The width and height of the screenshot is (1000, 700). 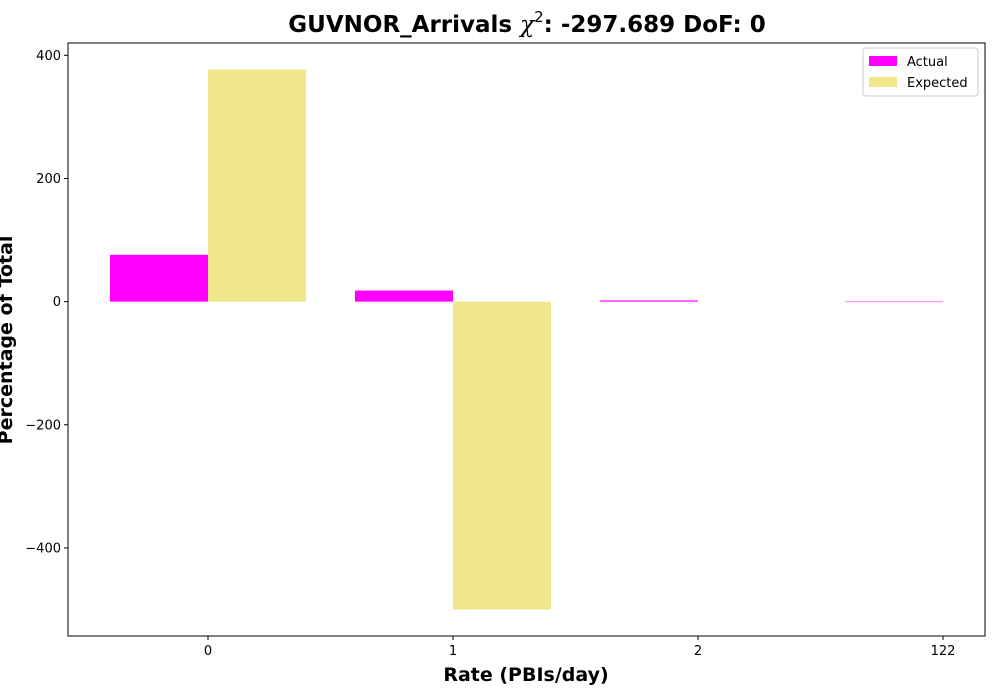 I want to click on x-axis-ticks: 0 1 2 122, so click(x=580, y=647).